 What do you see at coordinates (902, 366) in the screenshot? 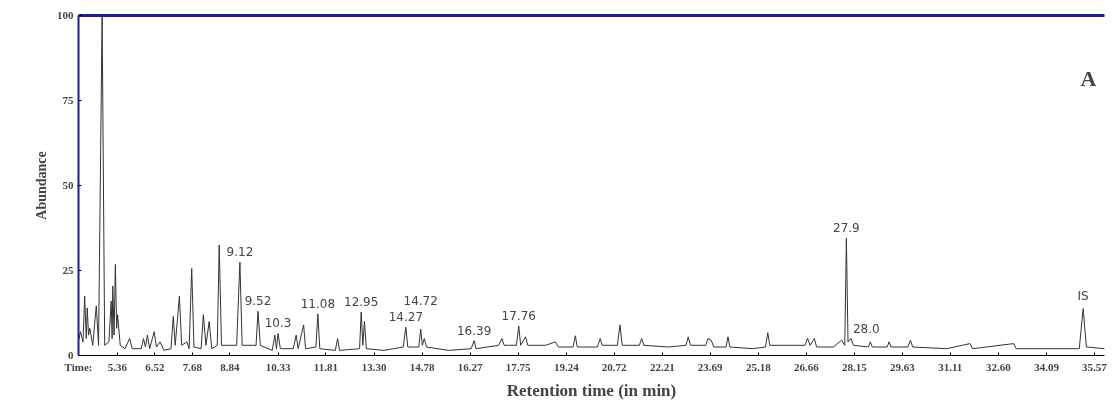
I see `x-tick-label: 29.63` at bounding box center [902, 366].